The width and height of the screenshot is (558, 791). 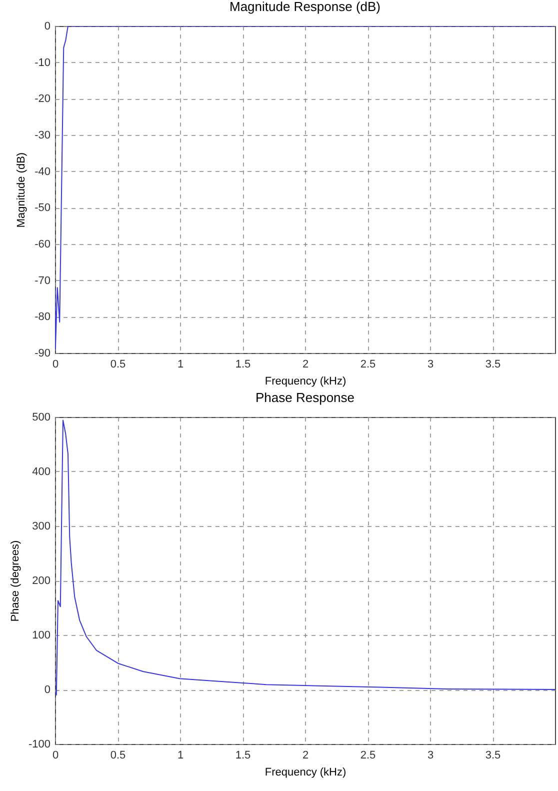 I want to click on y-tick-label: -80, so click(x=42, y=317).